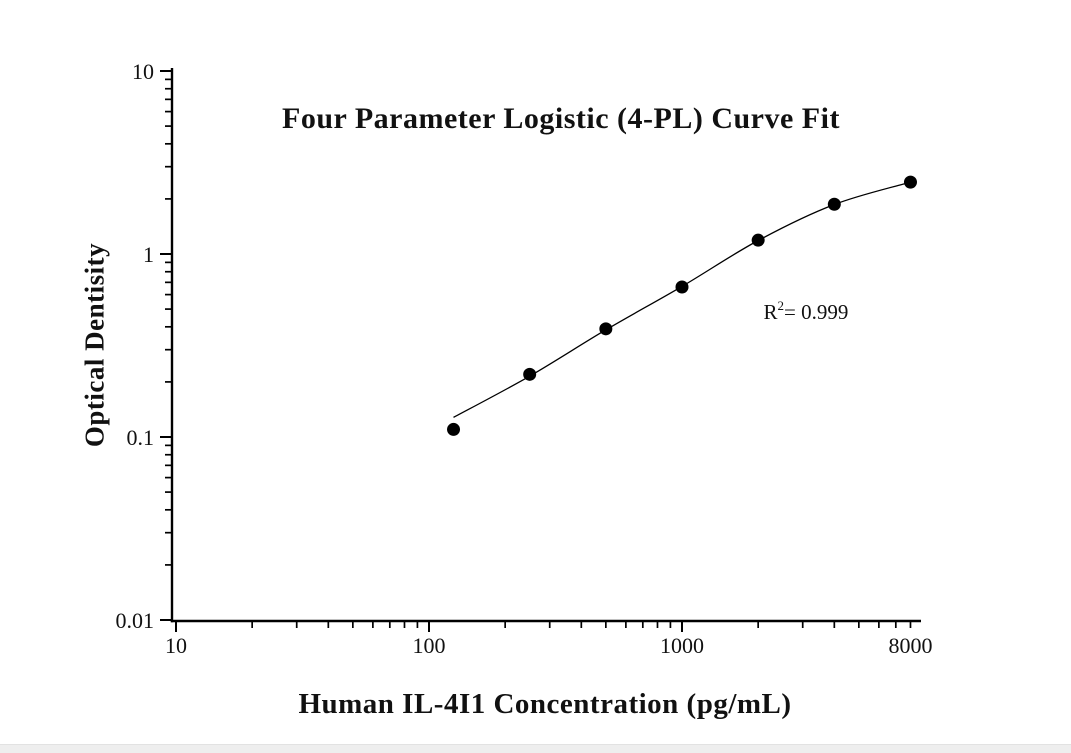  What do you see at coordinates (682, 645) in the screenshot?
I see `x-tick-label: 1000` at bounding box center [682, 645].